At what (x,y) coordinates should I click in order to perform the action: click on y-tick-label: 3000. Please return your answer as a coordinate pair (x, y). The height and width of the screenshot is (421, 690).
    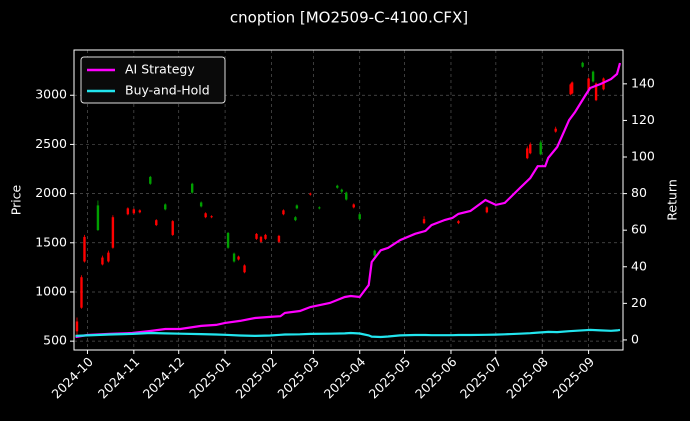
    Looking at the image, I should click on (51, 94).